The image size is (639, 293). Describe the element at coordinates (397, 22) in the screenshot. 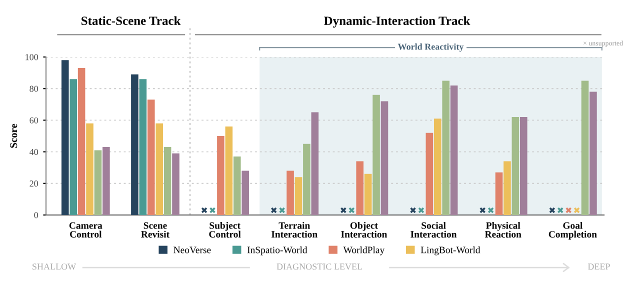

I see `text: Dynamic-Interaction Track` at that location.